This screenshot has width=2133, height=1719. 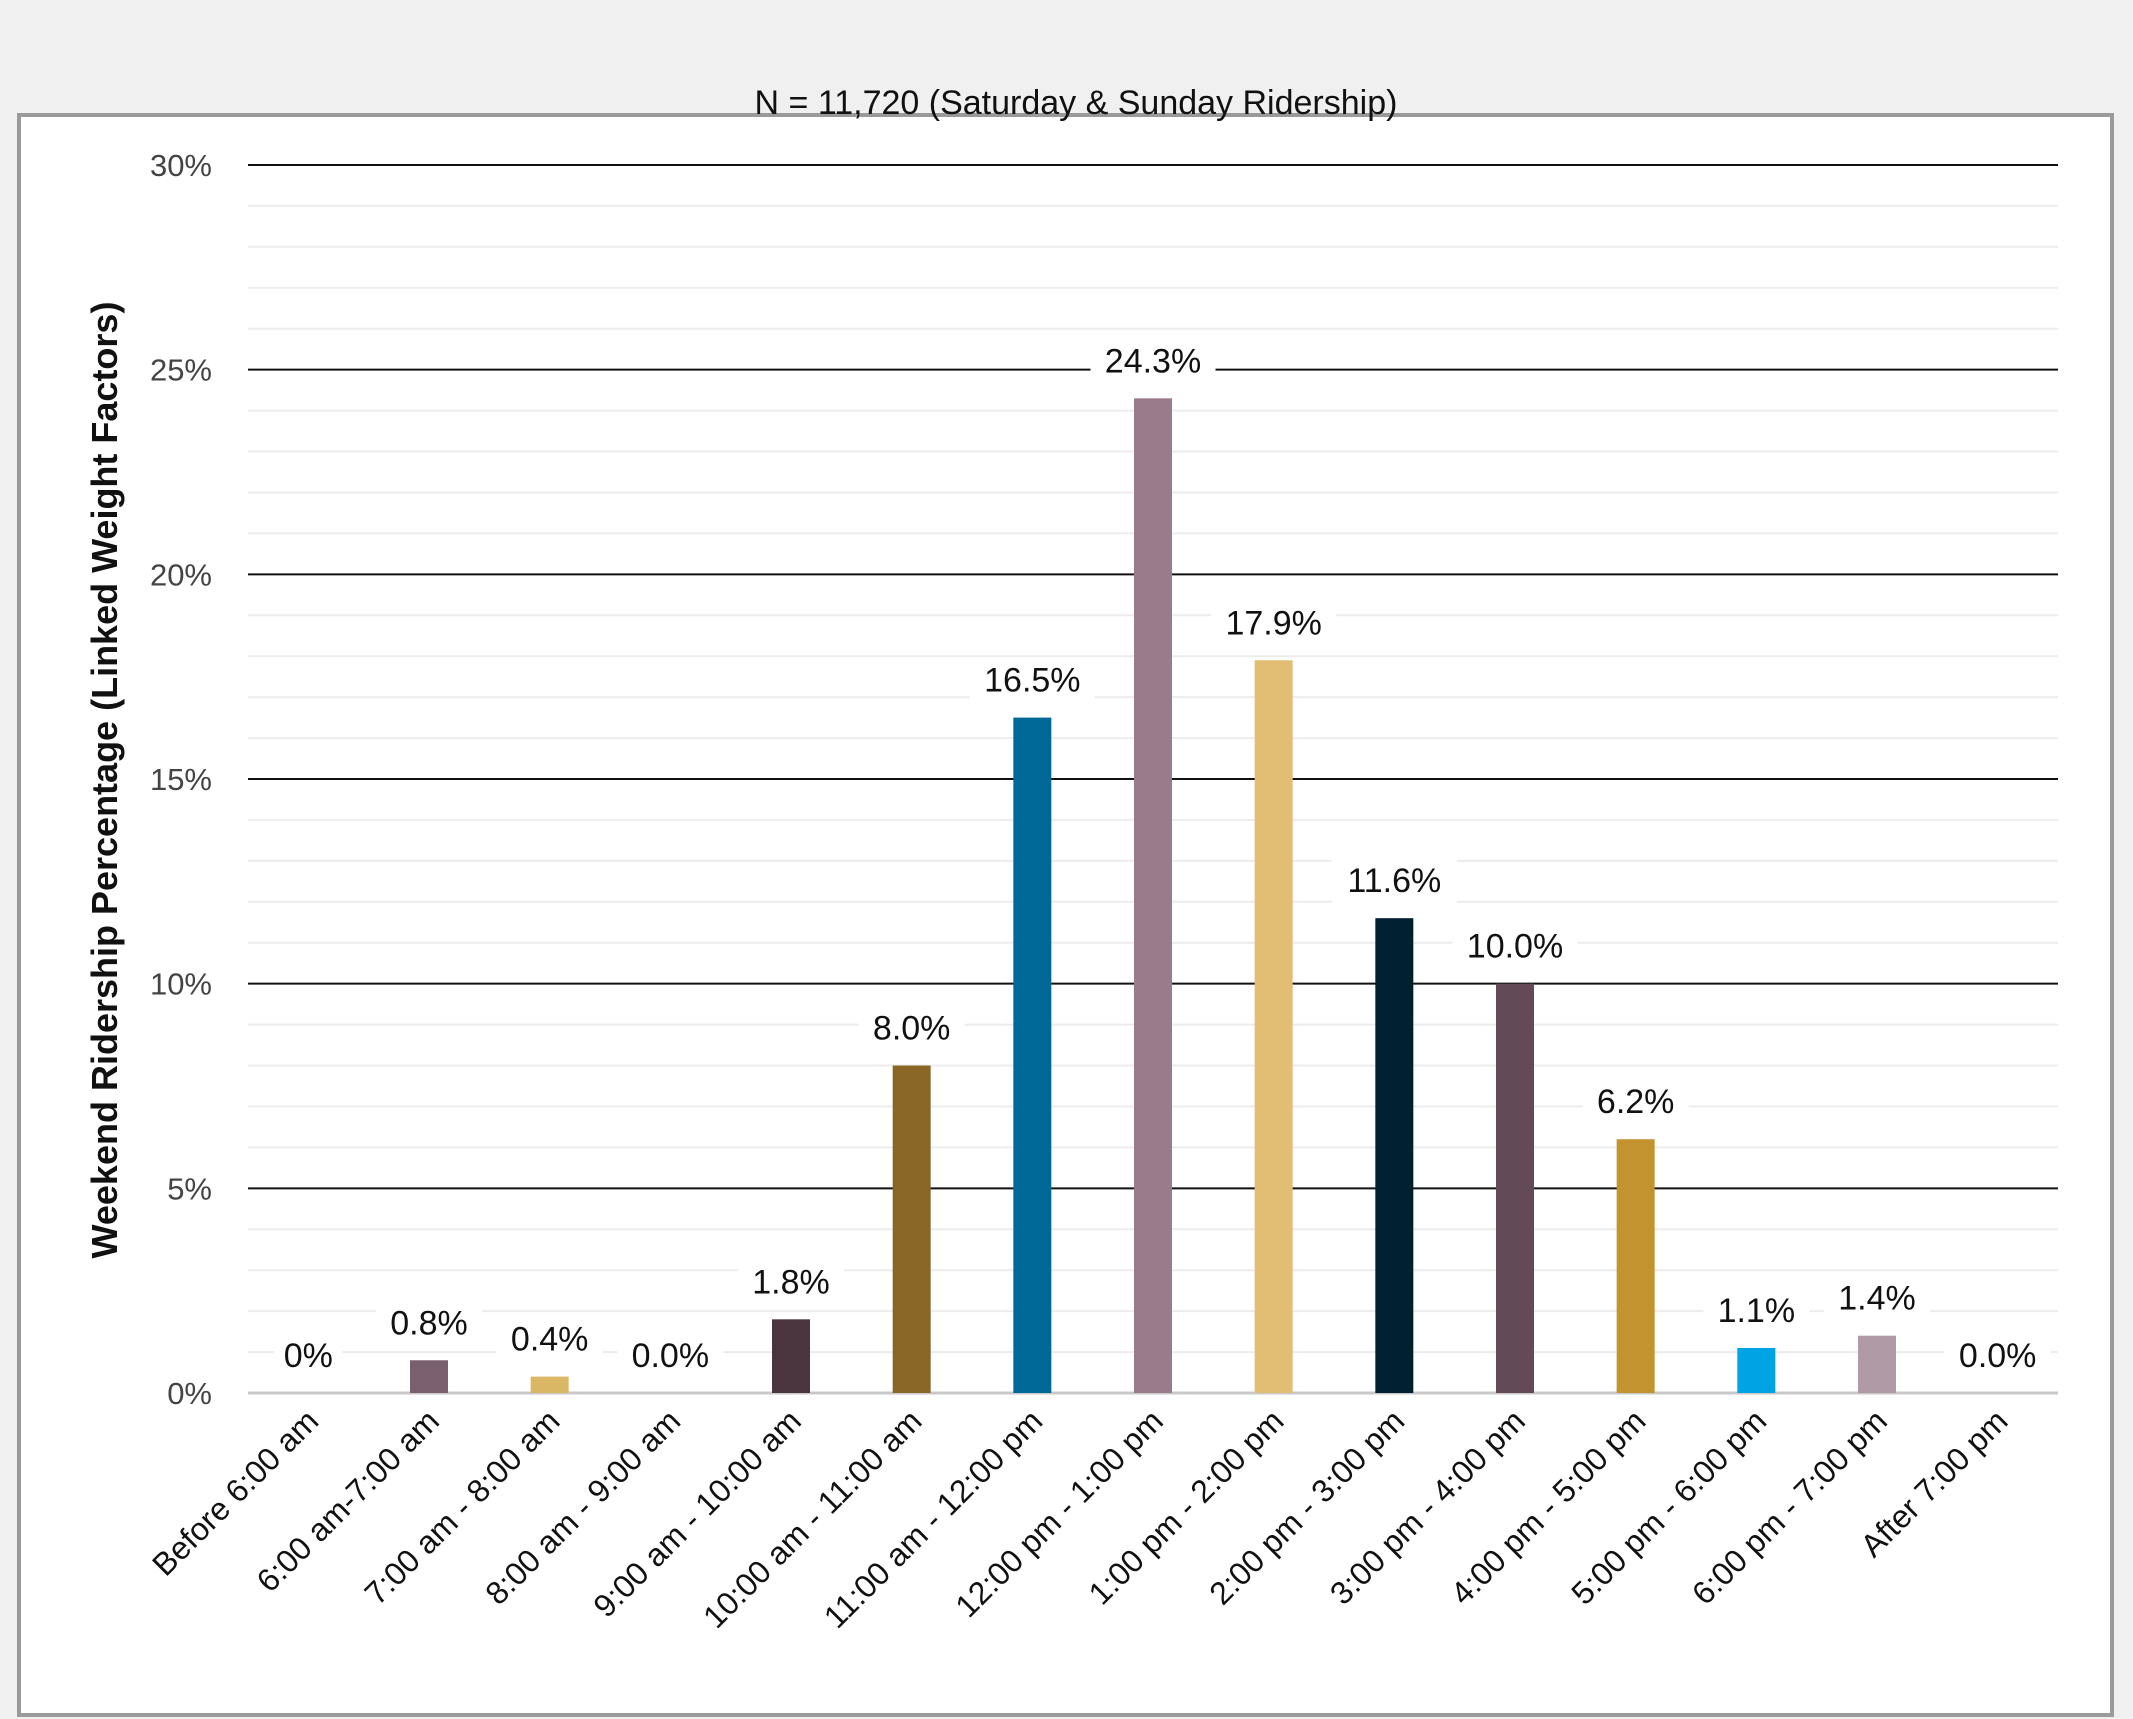 I want to click on y-tick-label: 10%, so click(x=181, y=984).